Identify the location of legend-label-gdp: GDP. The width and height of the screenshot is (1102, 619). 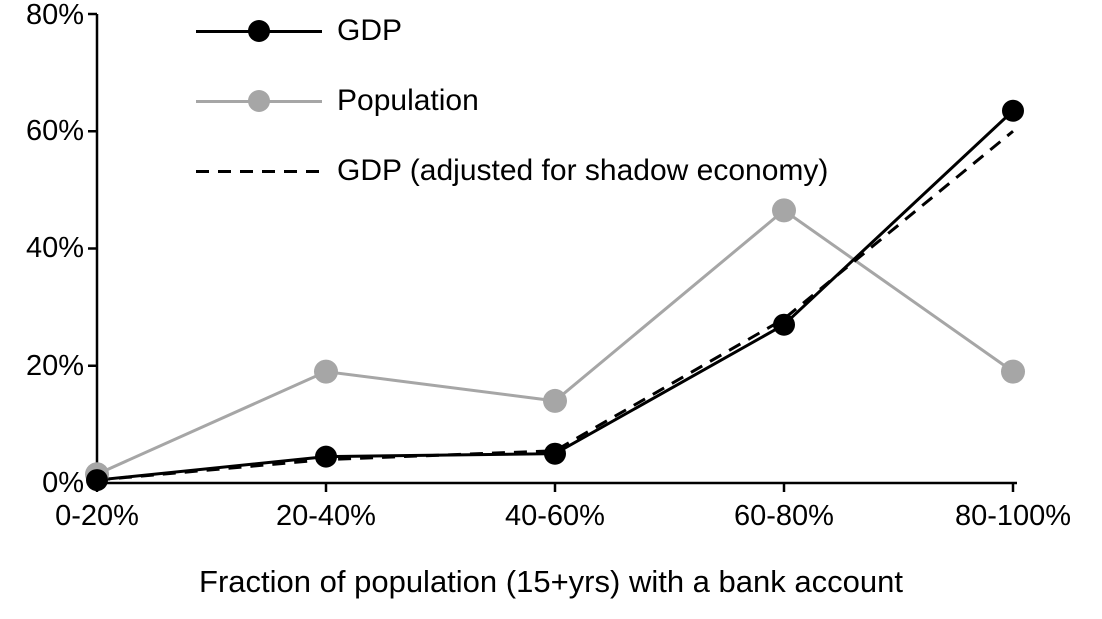
(370, 30).